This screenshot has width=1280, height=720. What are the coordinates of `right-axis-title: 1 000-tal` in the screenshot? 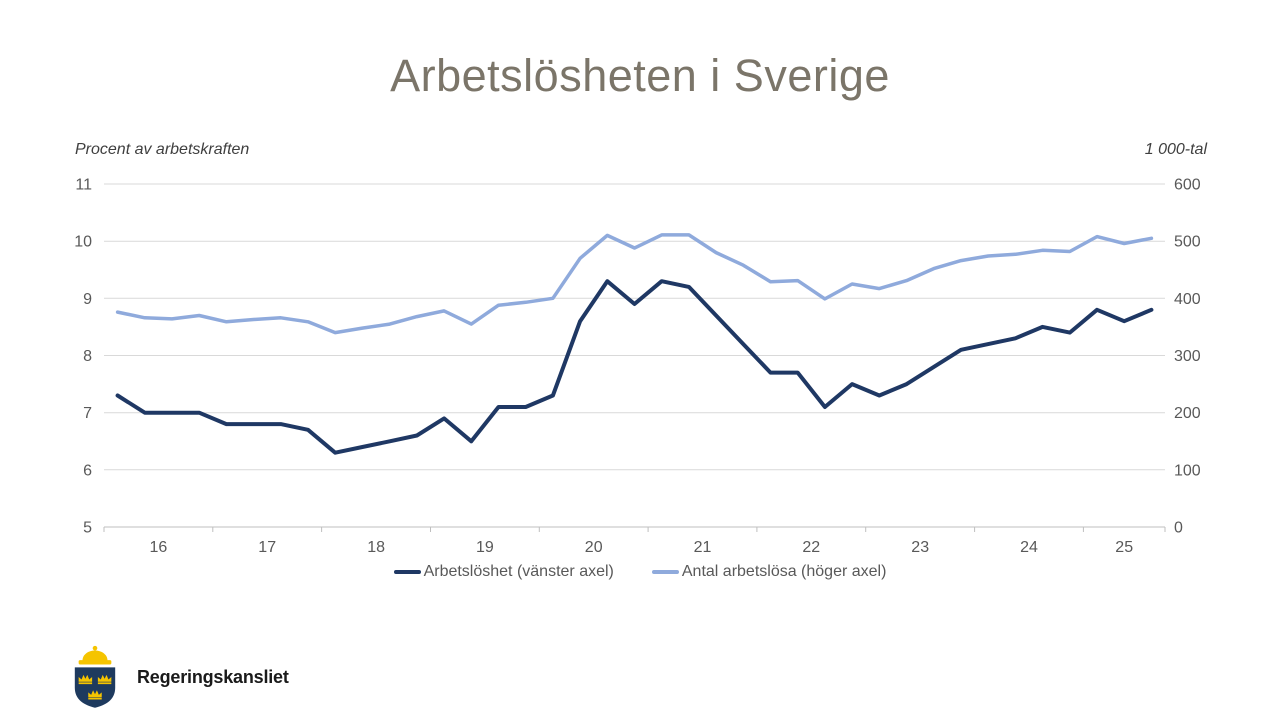 It's located at (1175, 149).